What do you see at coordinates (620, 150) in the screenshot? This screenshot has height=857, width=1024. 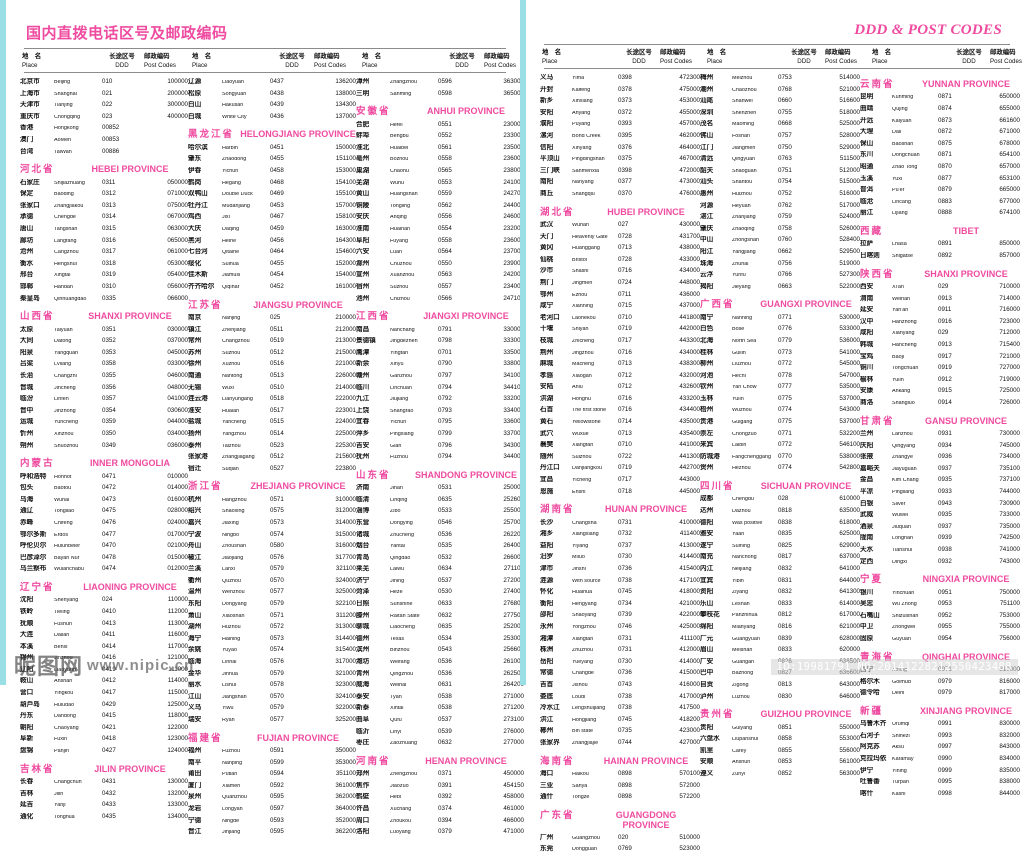 I see `directory-row: 信阳 Xinyang 0376 464000` at bounding box center [620, 150].